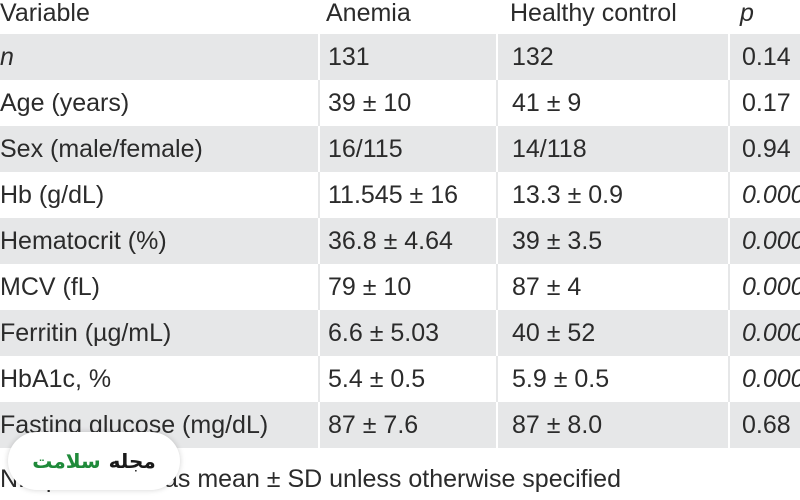 The height and width of the screenshot is (500, 800). What do you see at coordinates (86, 332) in the screenshot?
I see `cell-variable: Ferritin (µg/mL)` at bounding box center [86, 332].